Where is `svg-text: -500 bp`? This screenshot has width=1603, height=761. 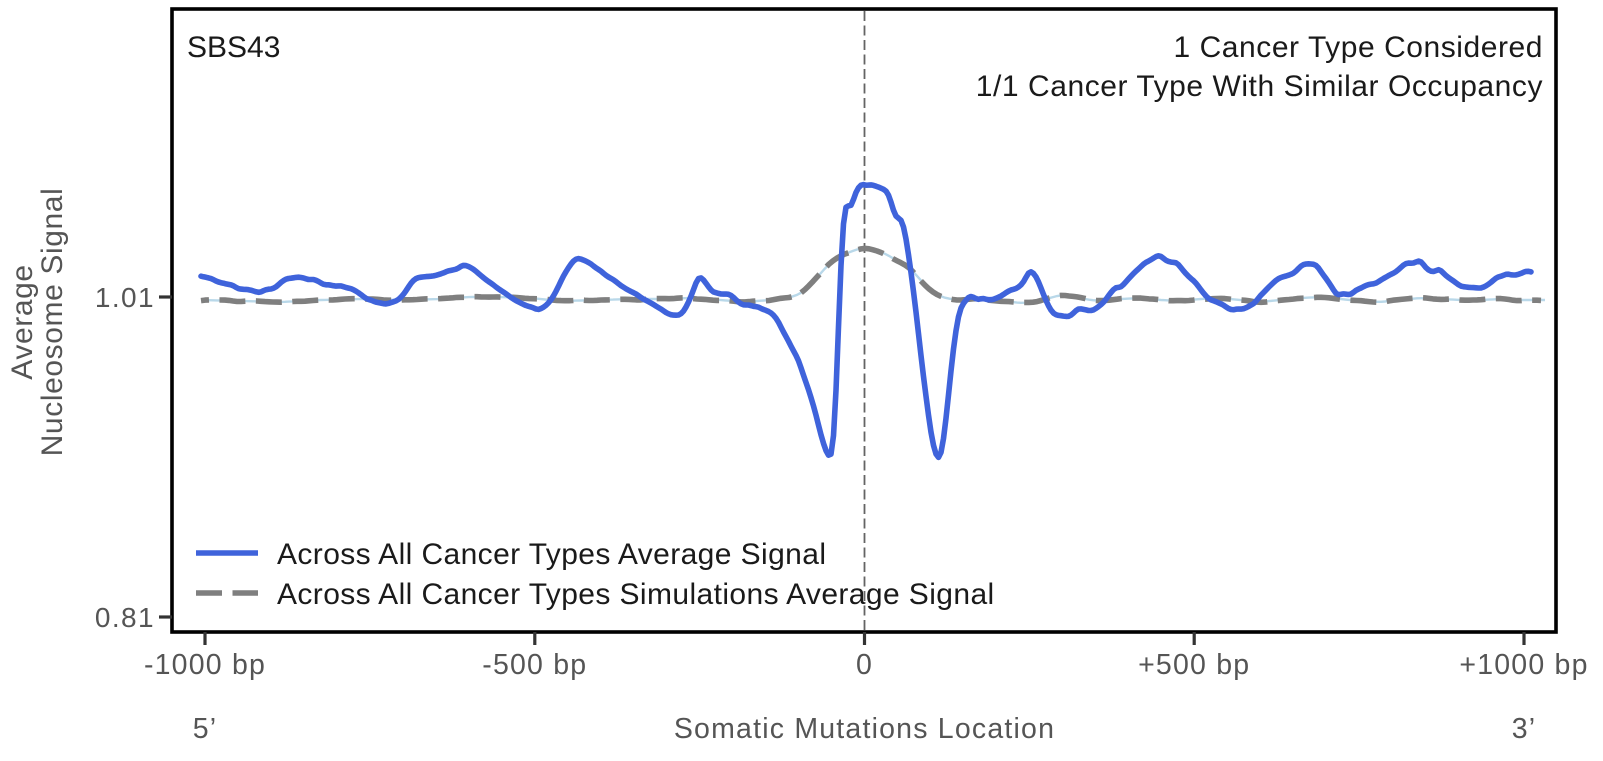
svg-text: -500 bp is located at coordinates (534, 665).